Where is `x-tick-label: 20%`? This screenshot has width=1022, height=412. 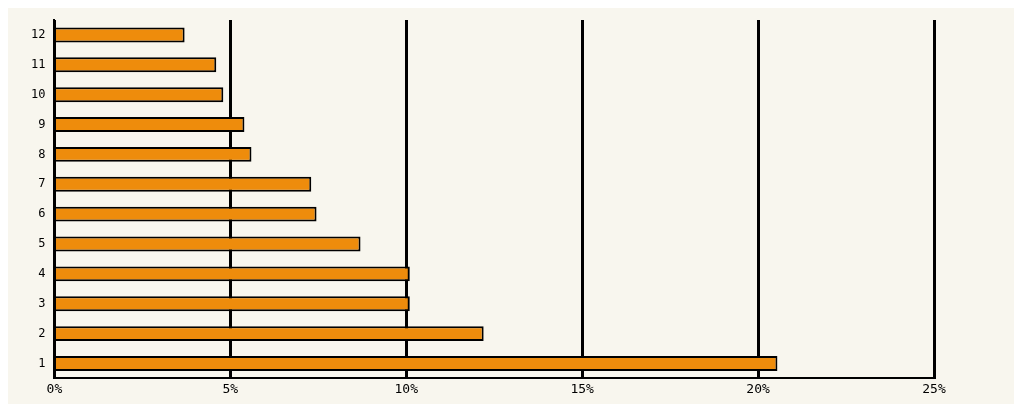
x-tick-label: 20% is located at coordinates (758, 388).